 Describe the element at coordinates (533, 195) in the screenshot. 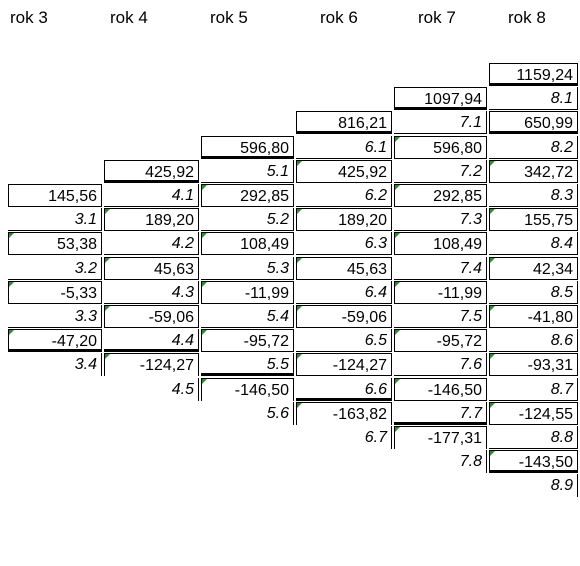

I see `label-cell: 8.3` at that location.